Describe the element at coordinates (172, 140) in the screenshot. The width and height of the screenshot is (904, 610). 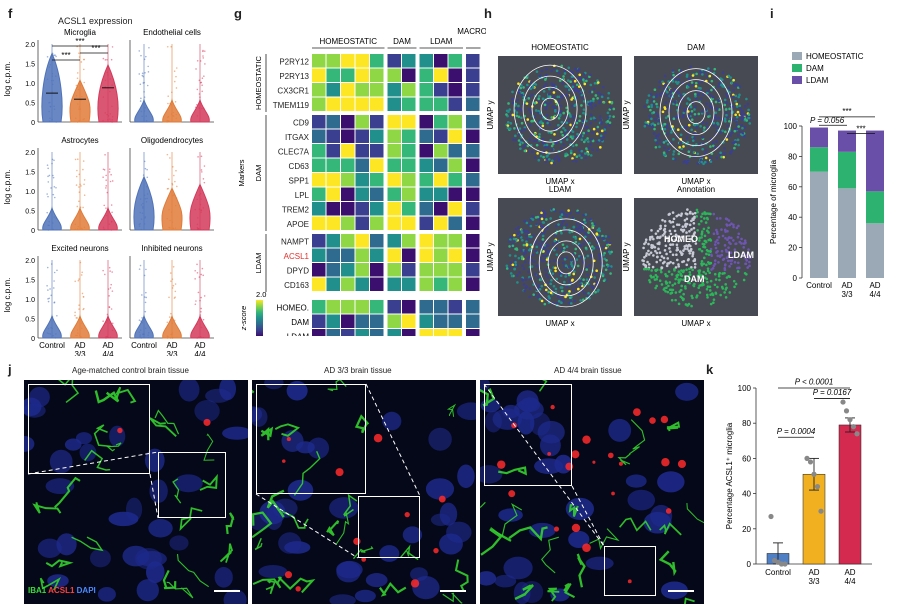
I see `violin-subplot-title: Oligodendrocytes` at that location.